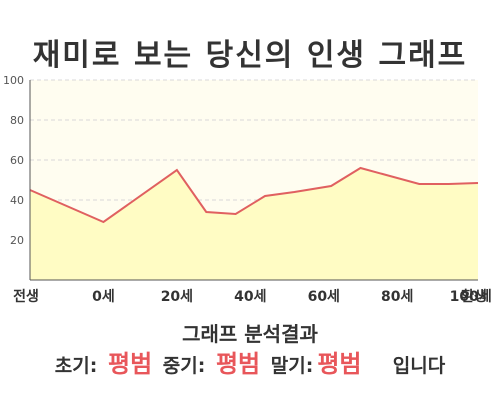 The height and width of the screenshot is (400, 500). What do you see at coordinates (250, 334) in the screenshot?
I see `analysis-heading: 그래프 분석결과` at bounding box center [250, 334].